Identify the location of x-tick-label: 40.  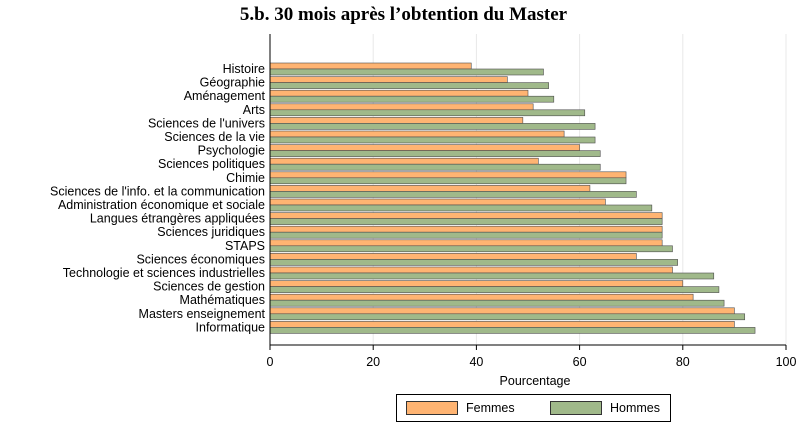
(476, 362).